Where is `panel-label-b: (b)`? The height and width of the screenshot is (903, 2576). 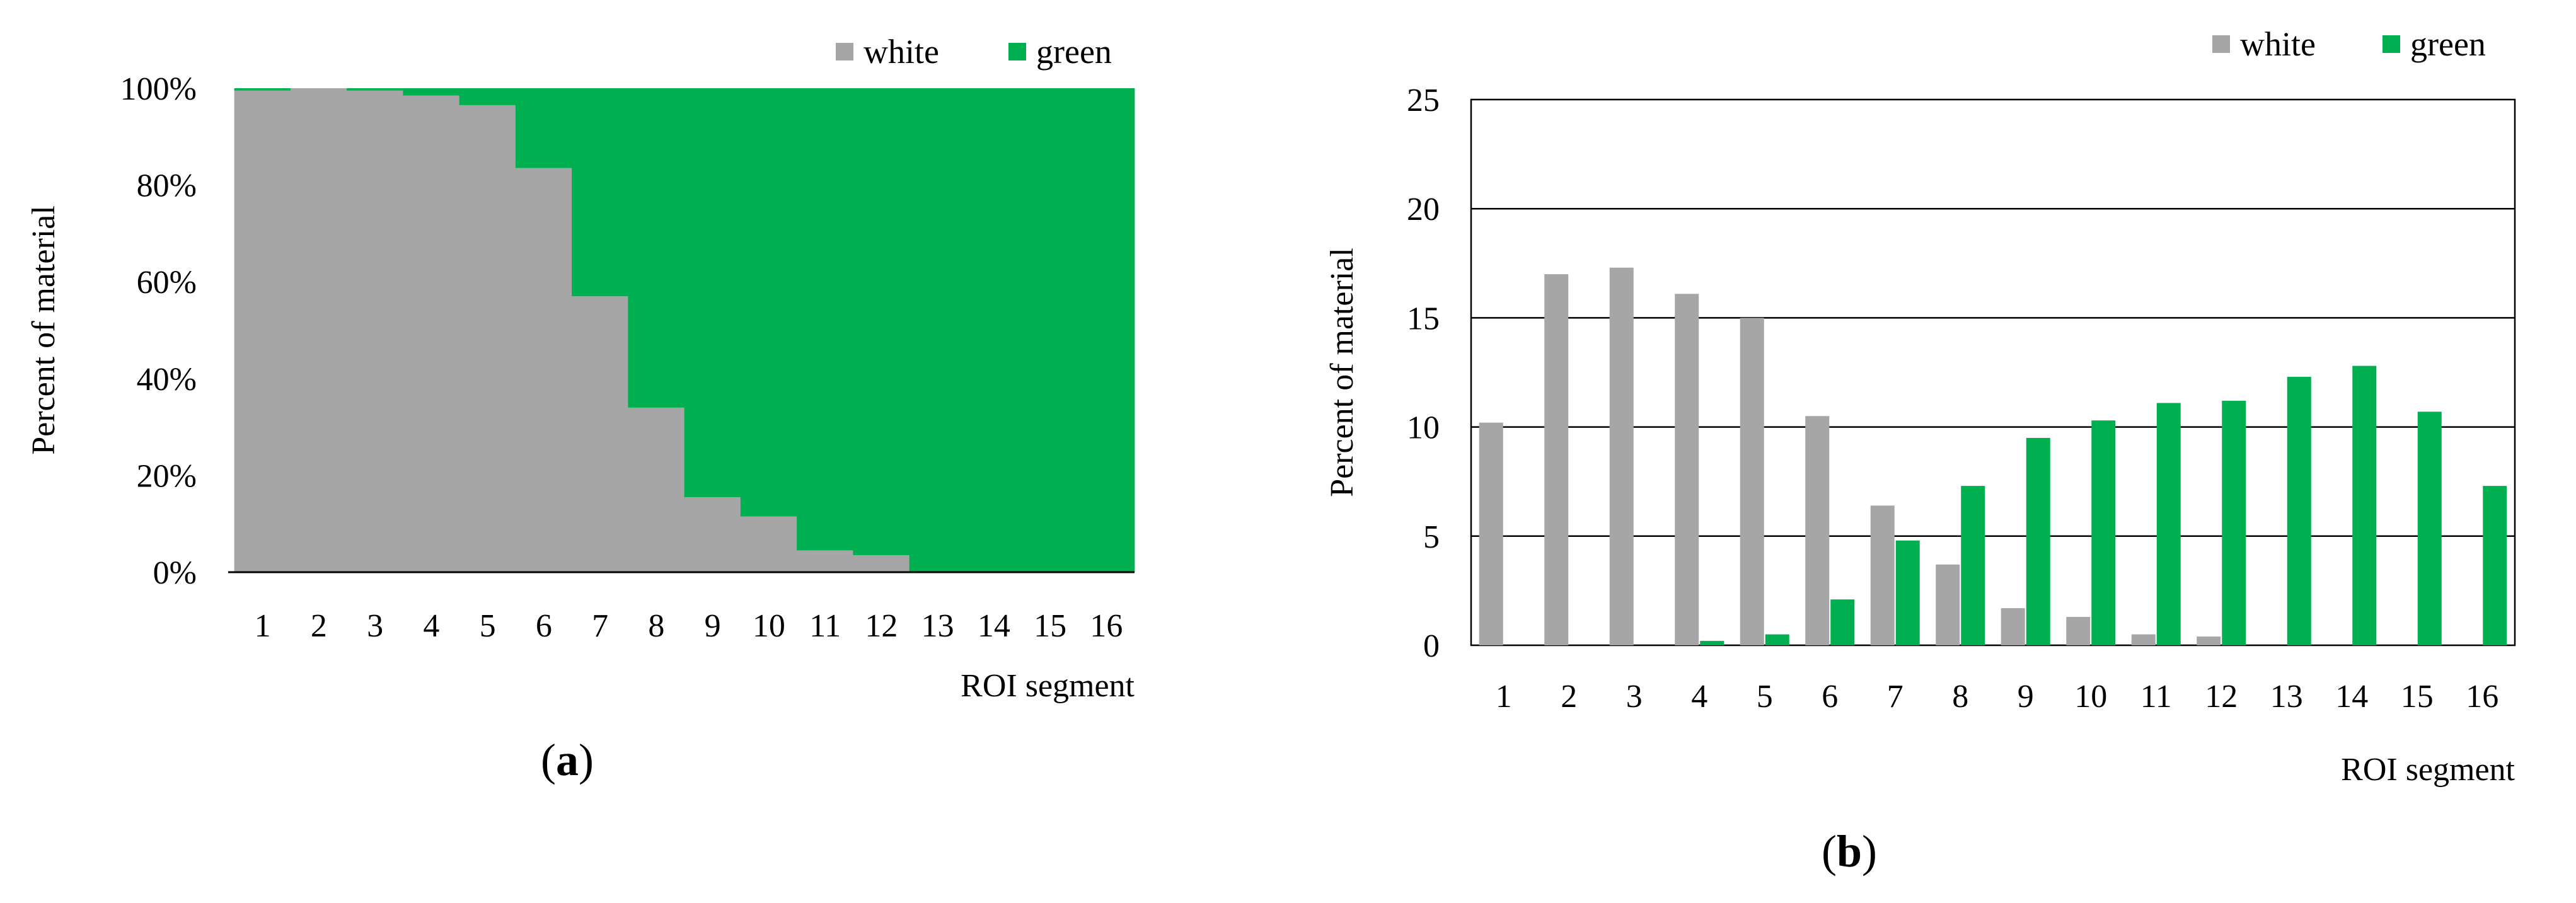 panel-label-b: (b) is located at coordinates (1850, 852).